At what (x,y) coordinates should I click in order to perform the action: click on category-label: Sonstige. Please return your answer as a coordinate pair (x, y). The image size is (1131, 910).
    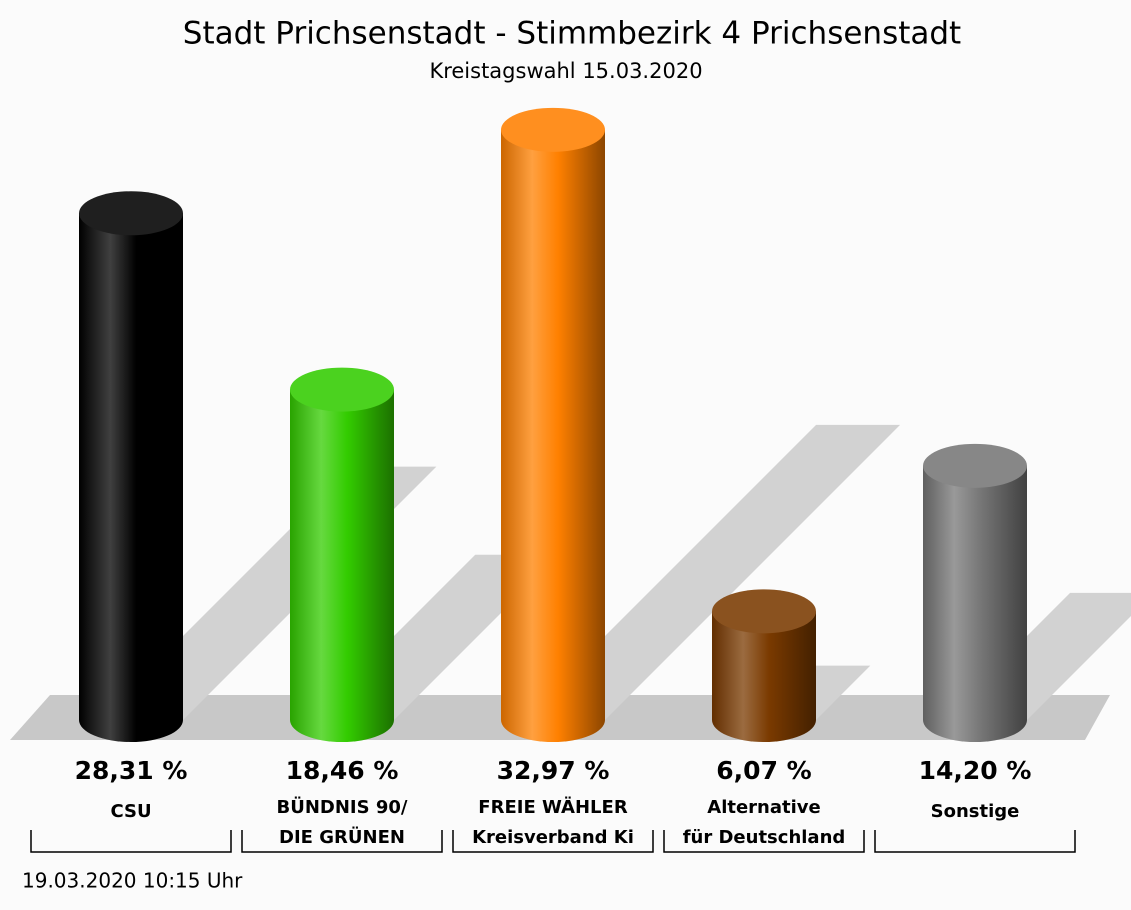
    Looking at the image, I should click on (975, 811).